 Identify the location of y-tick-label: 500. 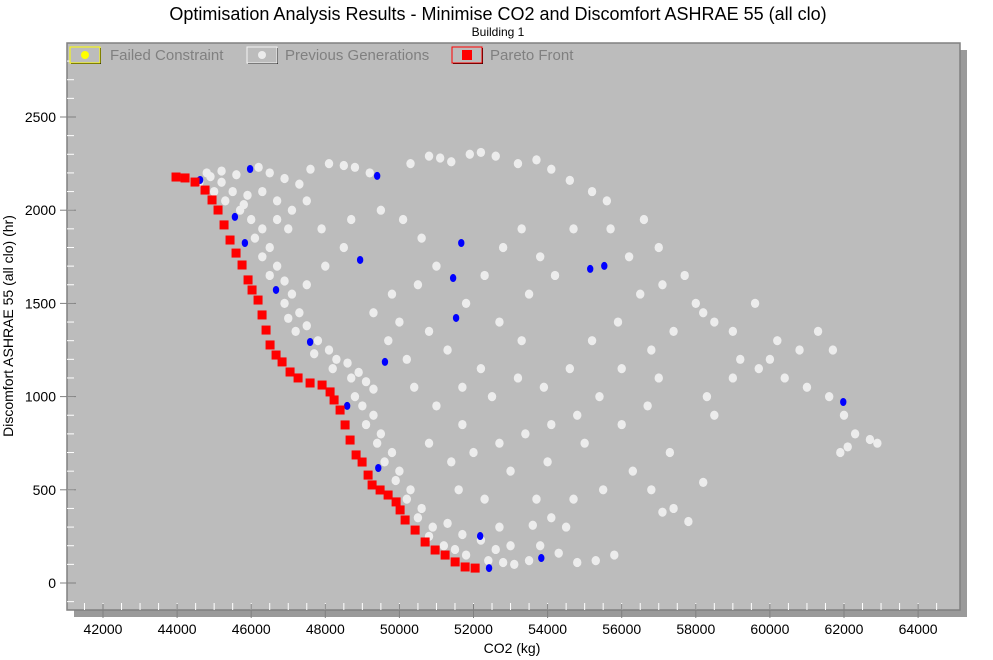
(45, 490).